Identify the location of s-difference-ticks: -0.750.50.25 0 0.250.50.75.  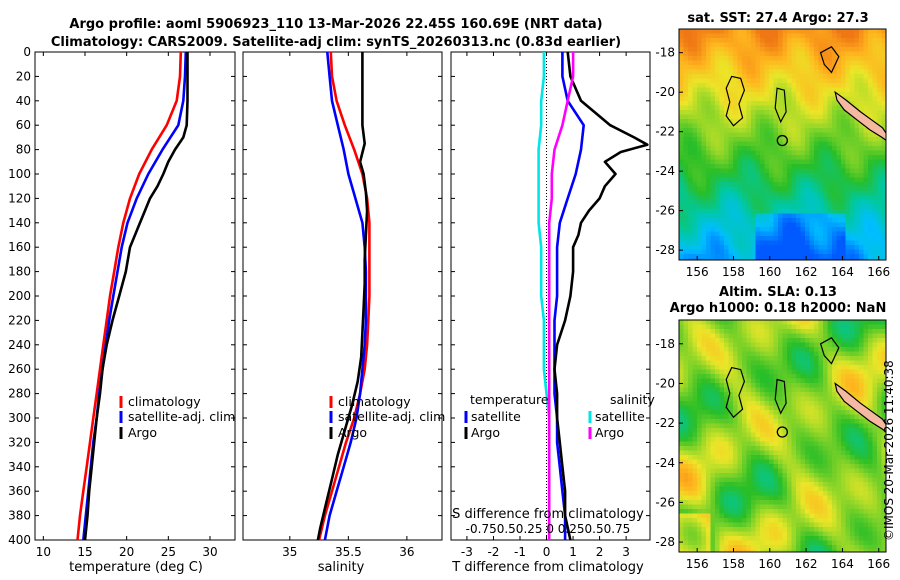
(548, 529).